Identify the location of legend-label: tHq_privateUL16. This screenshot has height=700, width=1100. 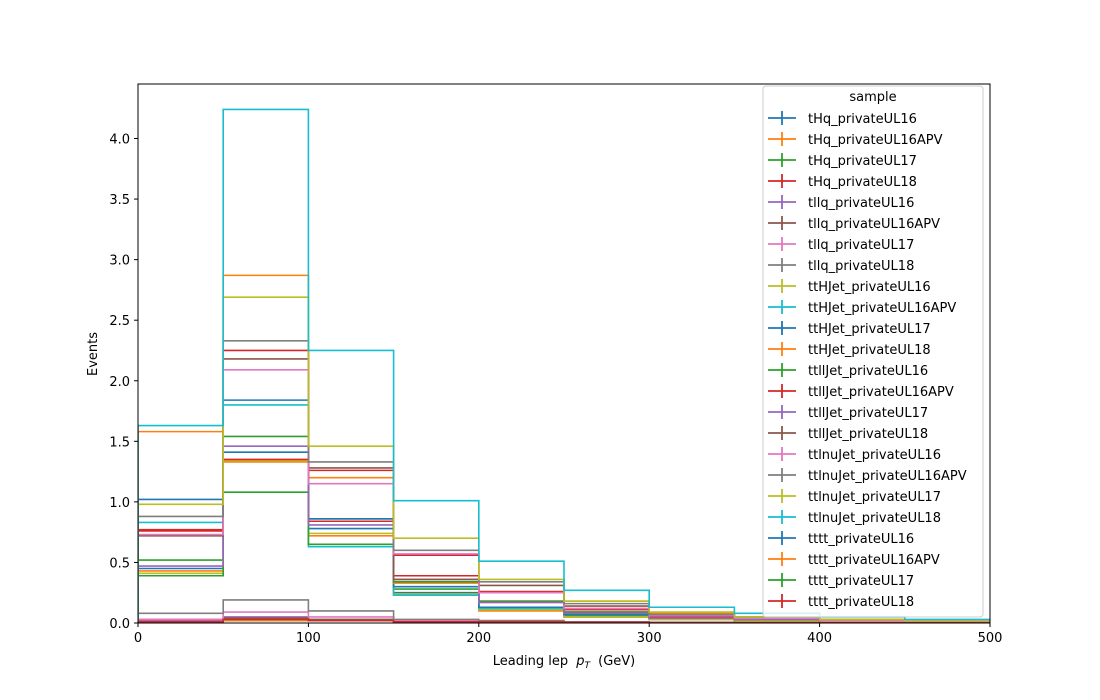
(862, 119).